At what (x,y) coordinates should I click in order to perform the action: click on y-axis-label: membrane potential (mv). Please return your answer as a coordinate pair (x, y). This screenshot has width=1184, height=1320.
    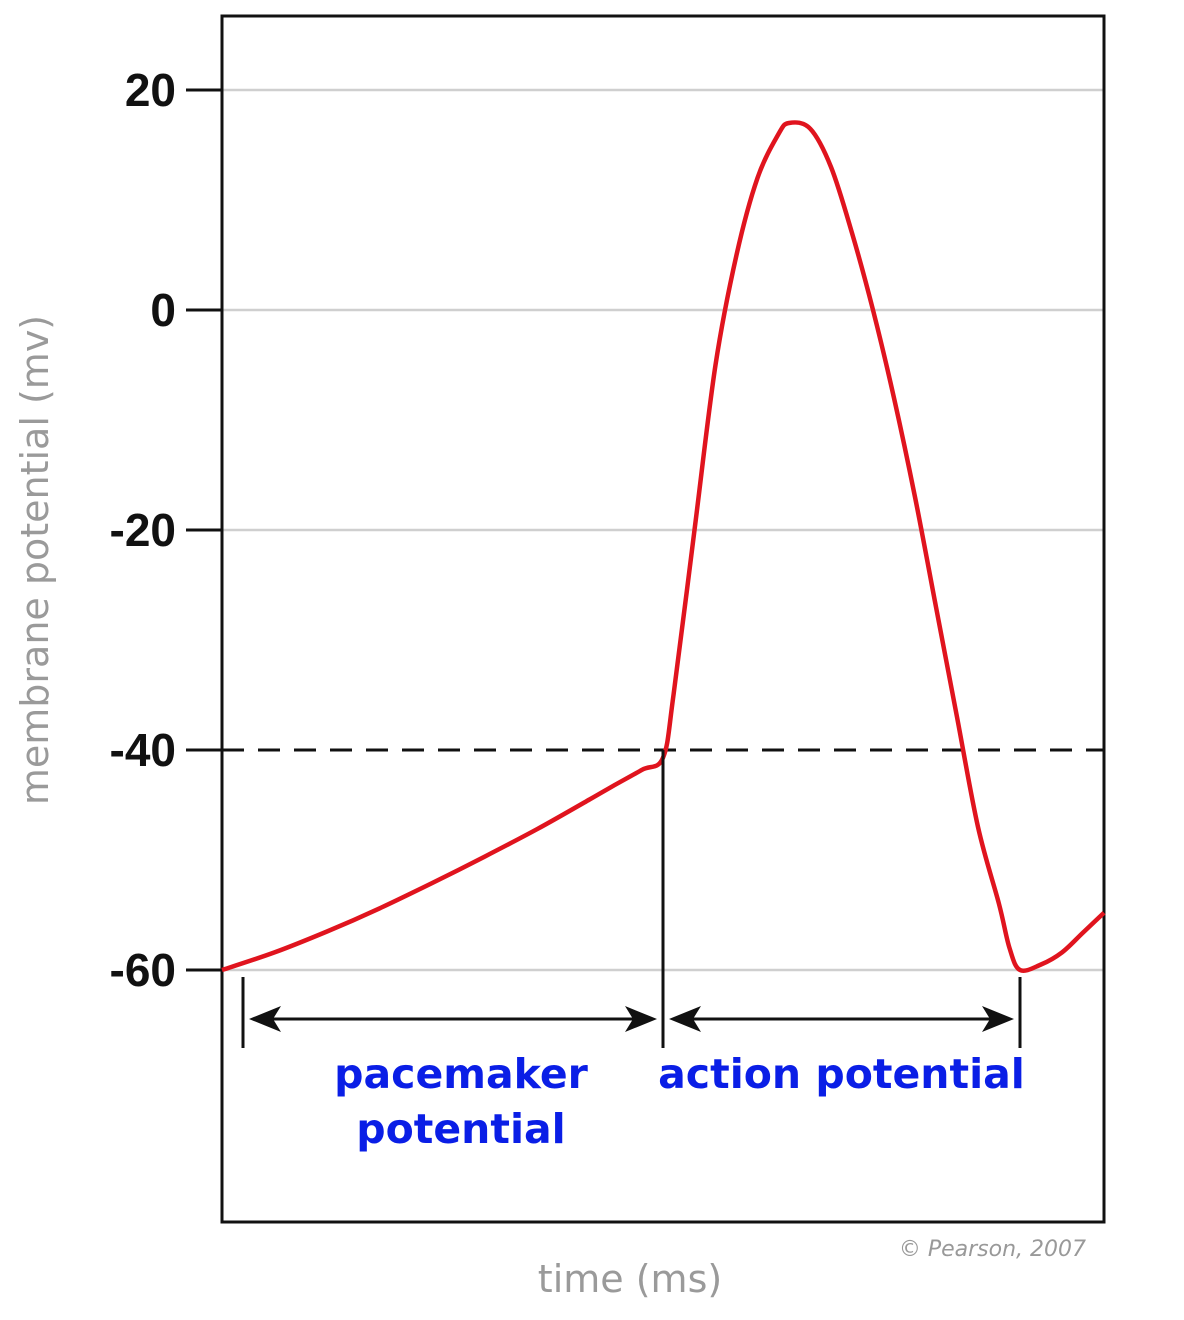
    Looking at the image, I should click on (35, 560).